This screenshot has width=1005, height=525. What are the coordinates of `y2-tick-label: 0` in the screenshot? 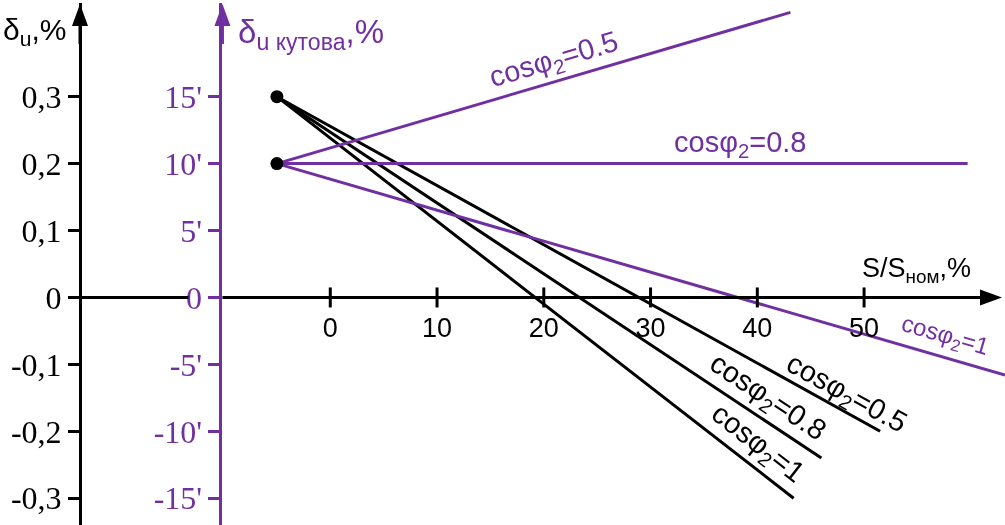 It's located at (194, 297).